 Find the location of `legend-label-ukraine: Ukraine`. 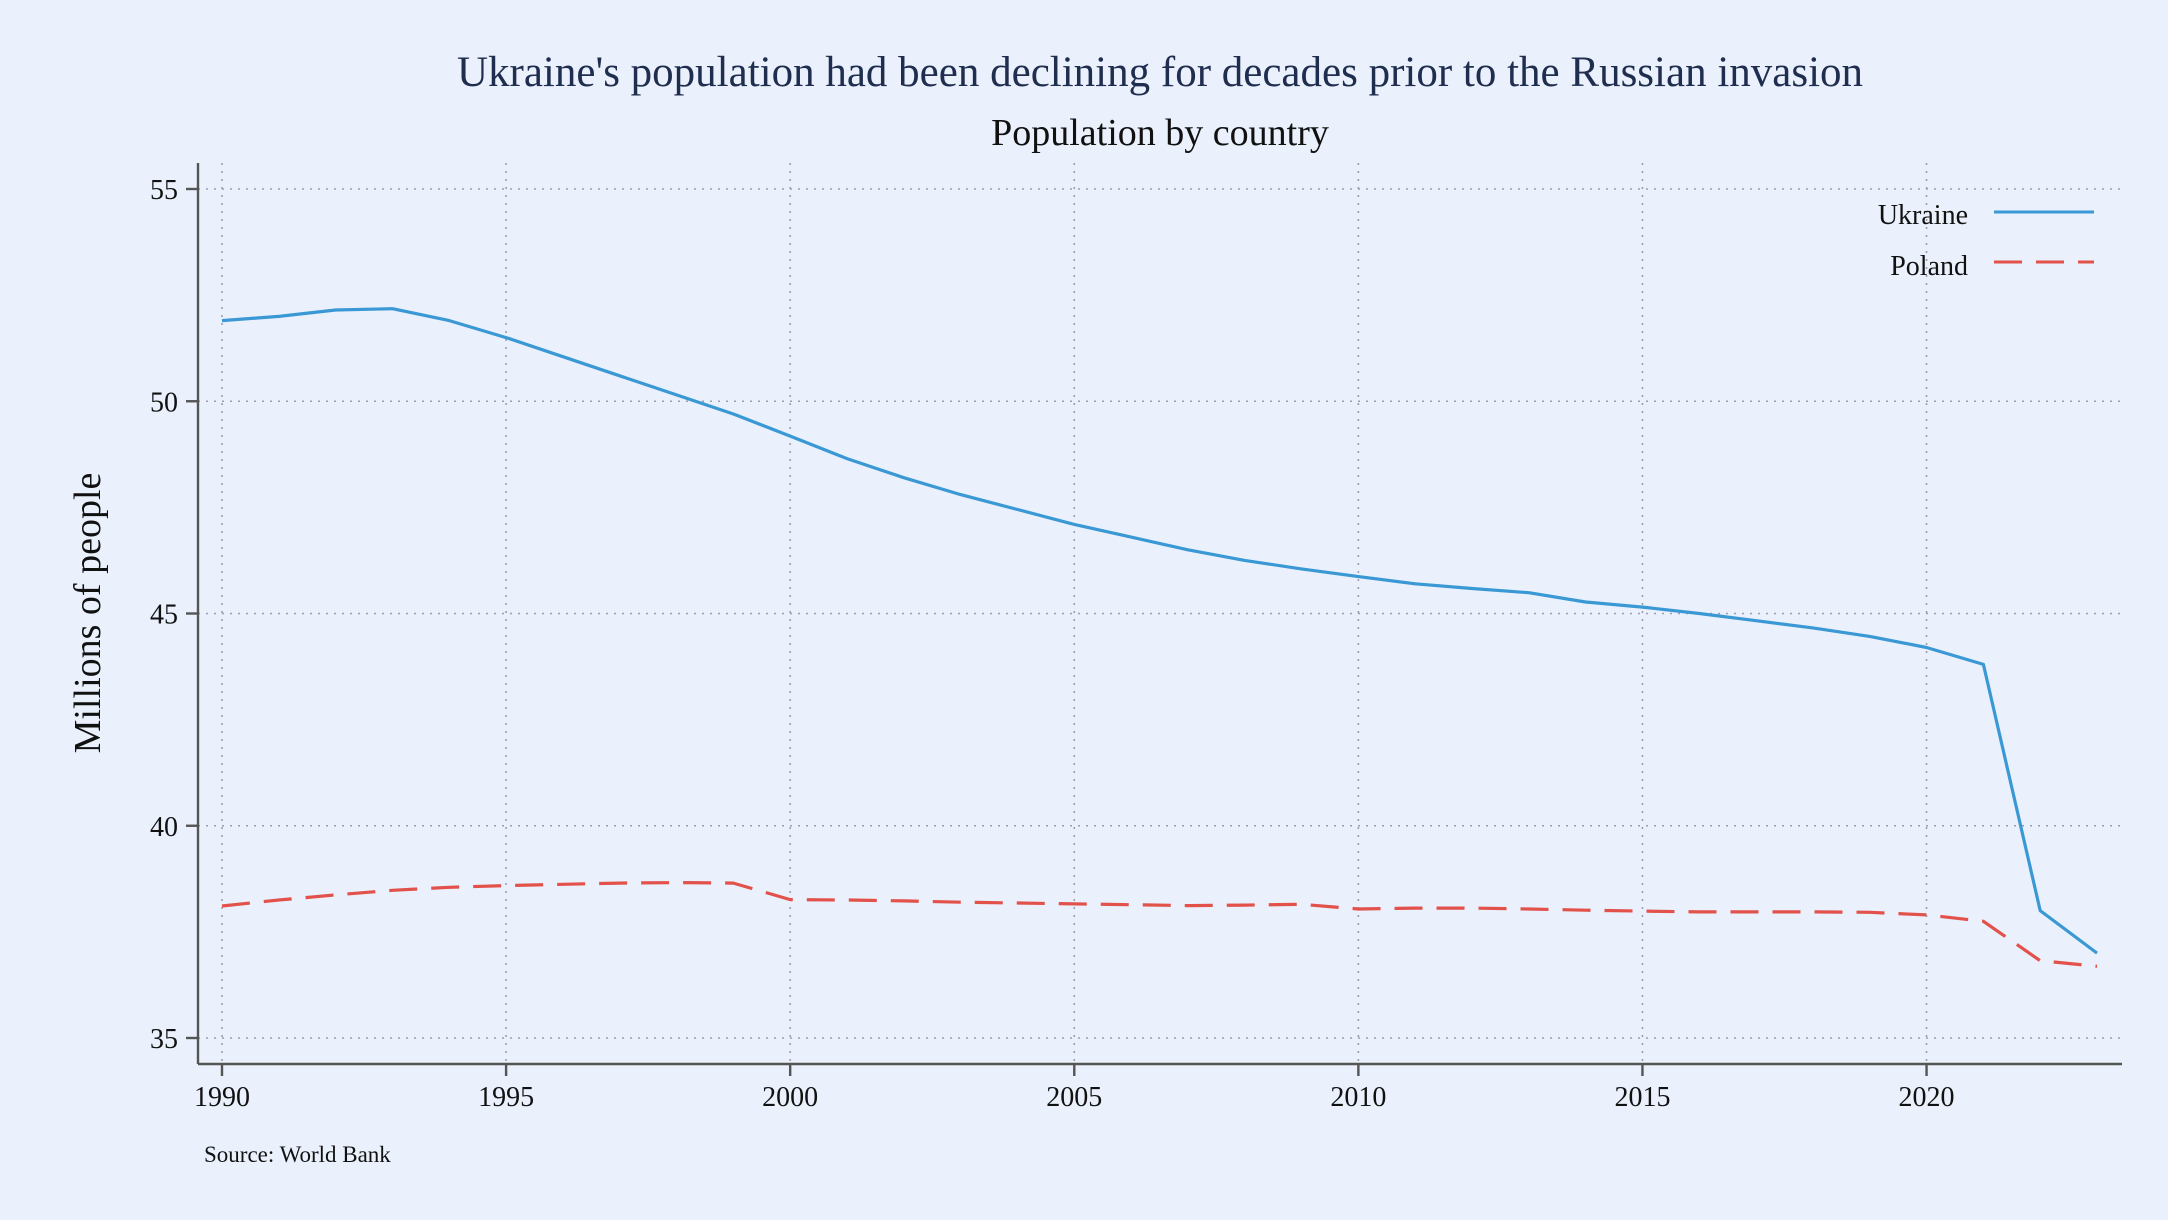

legend-label-ukraine: Ukraine is located at coordinates (1923, 215).